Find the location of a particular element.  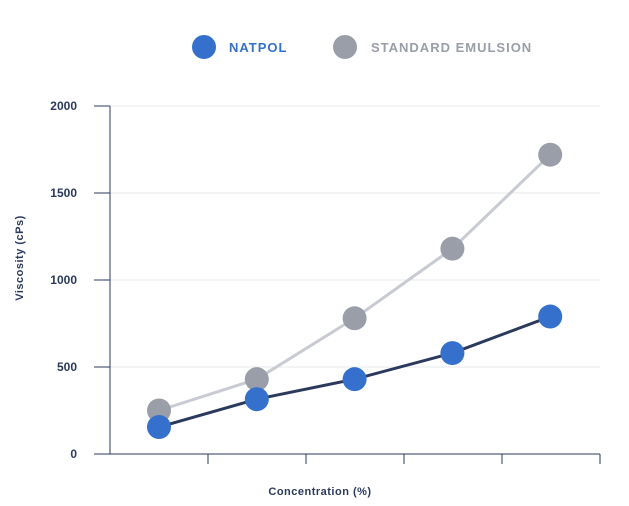

legend-label-natpol: NATPOL is located at coordinates (258, 47).